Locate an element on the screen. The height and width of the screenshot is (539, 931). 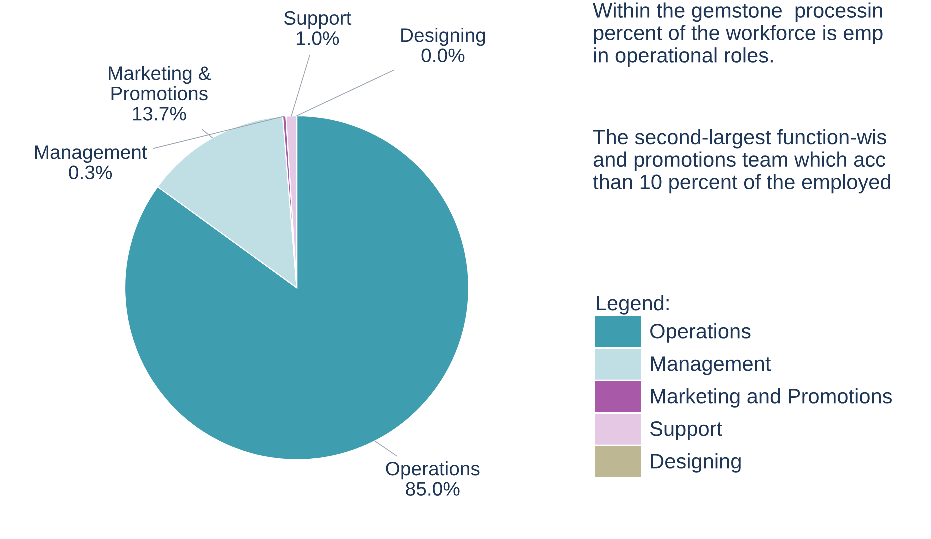
text: Within the gemstone processin percent of the workforce is emp in operational roles. is located at coordinates (738, 34).